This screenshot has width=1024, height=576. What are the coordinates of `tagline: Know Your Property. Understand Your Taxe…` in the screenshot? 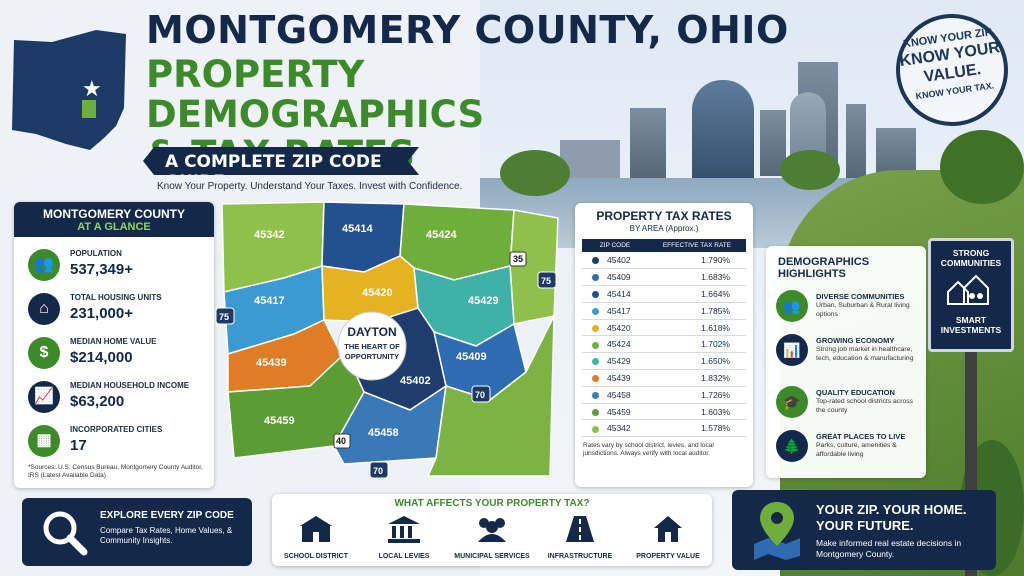 It's located at (310, 186).